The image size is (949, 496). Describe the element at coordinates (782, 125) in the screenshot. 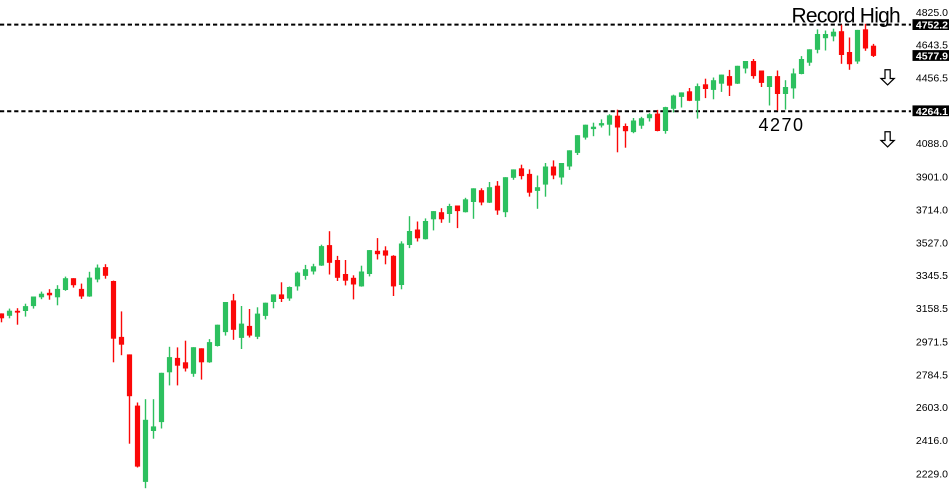

I see `svg-text: 4270` at that location.